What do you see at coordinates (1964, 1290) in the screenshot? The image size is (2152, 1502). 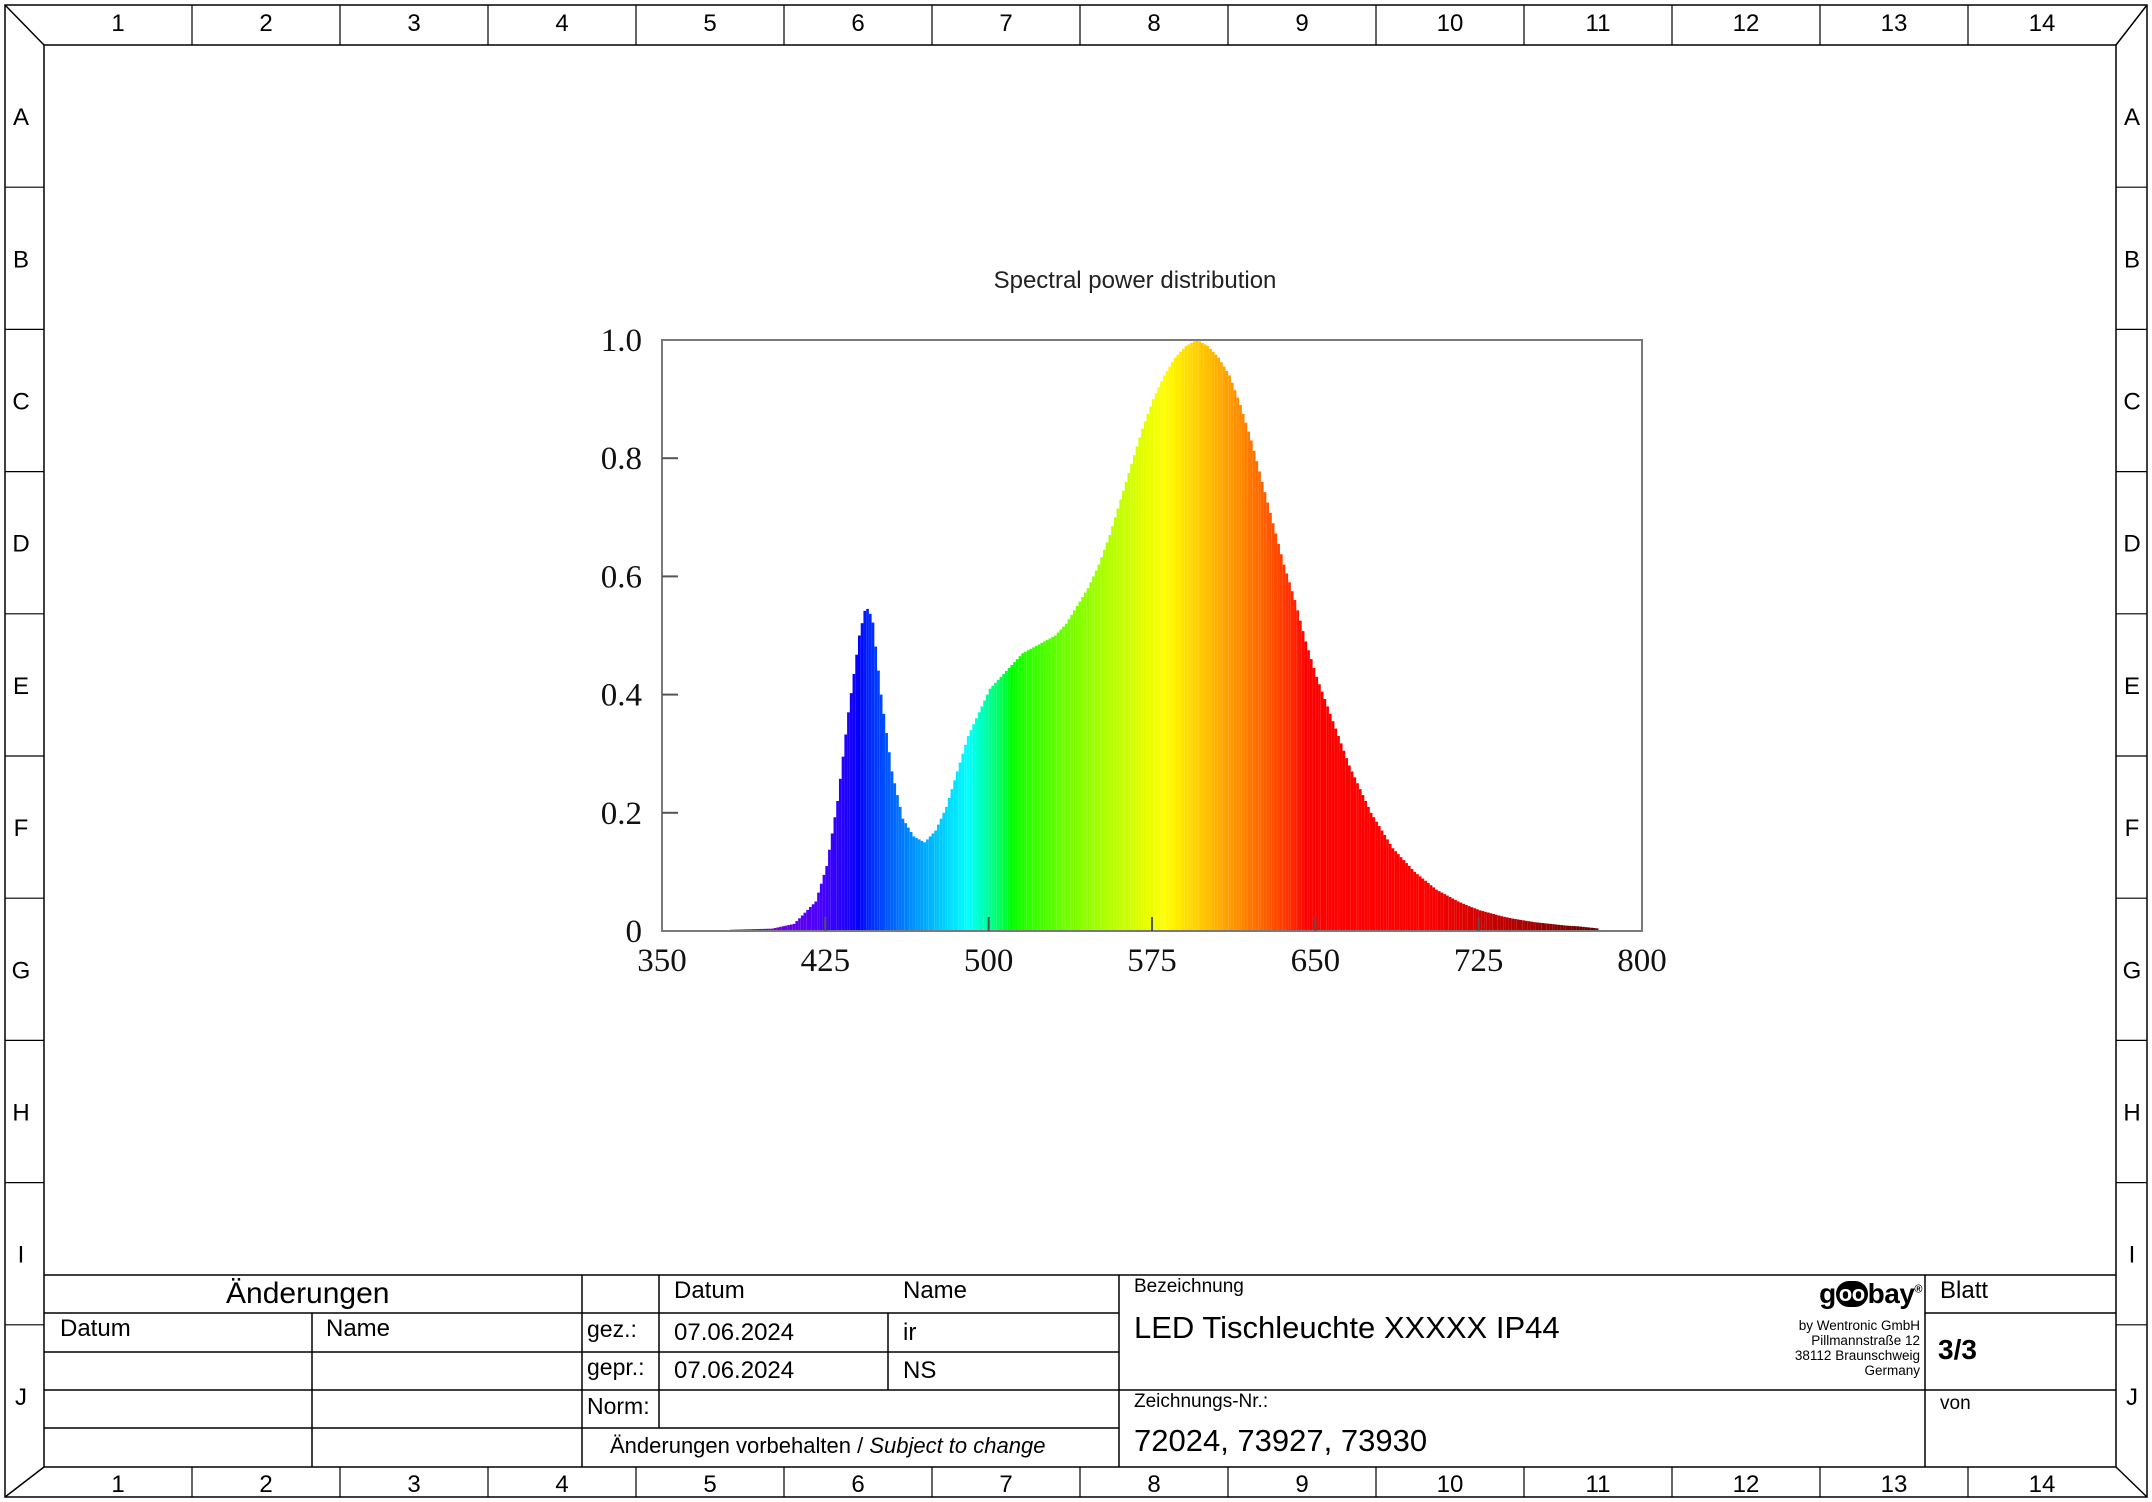 I see `sheet-label: Blatt` at bounding box center [1964, 1290].